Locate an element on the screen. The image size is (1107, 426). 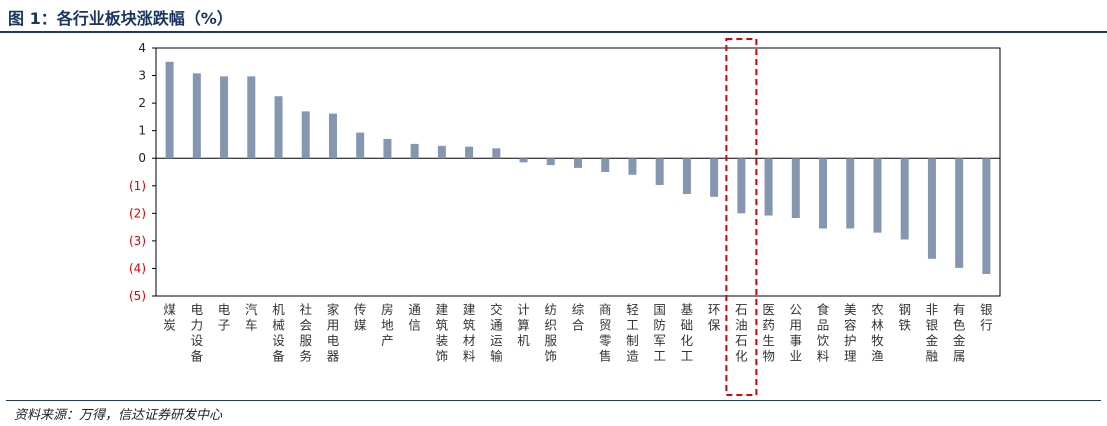
bar-环保 is located at coordinates (714, 177).